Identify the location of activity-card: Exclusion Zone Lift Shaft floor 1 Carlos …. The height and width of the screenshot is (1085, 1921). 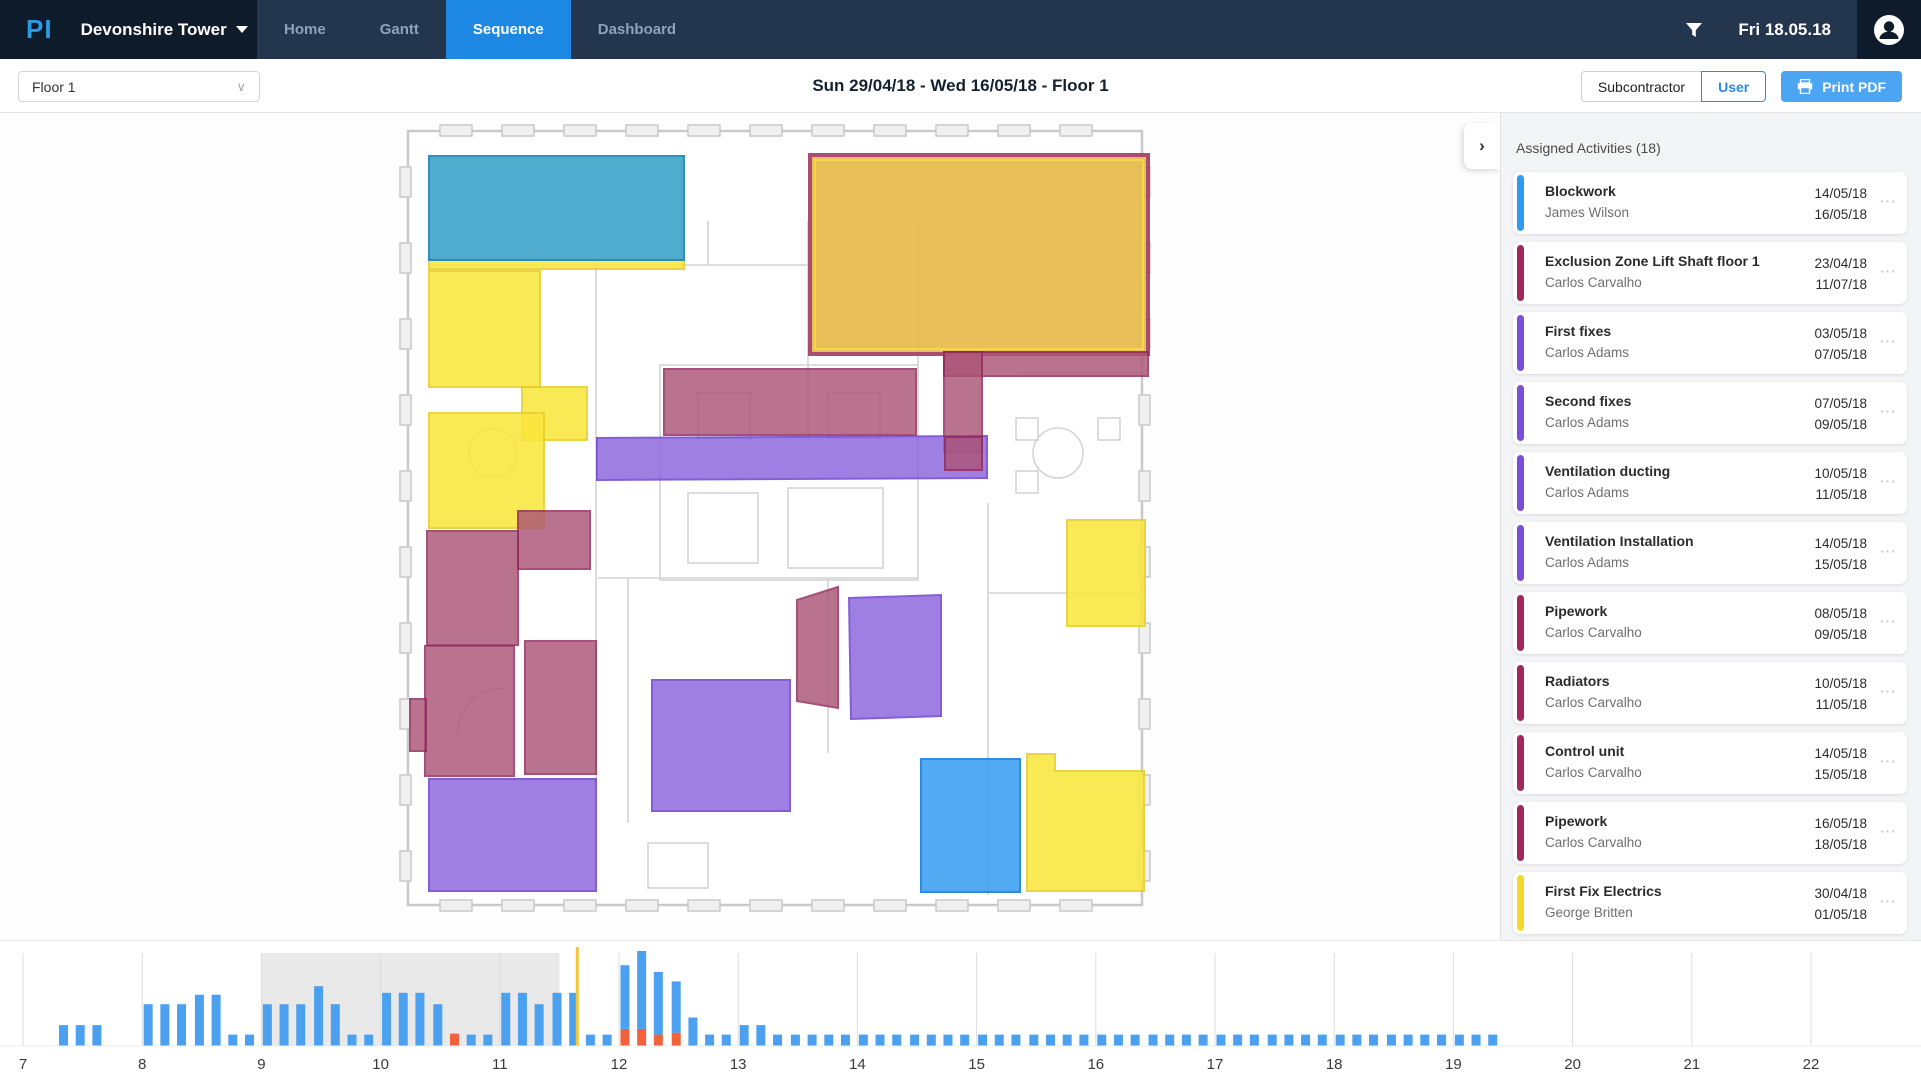
(1710, 273).